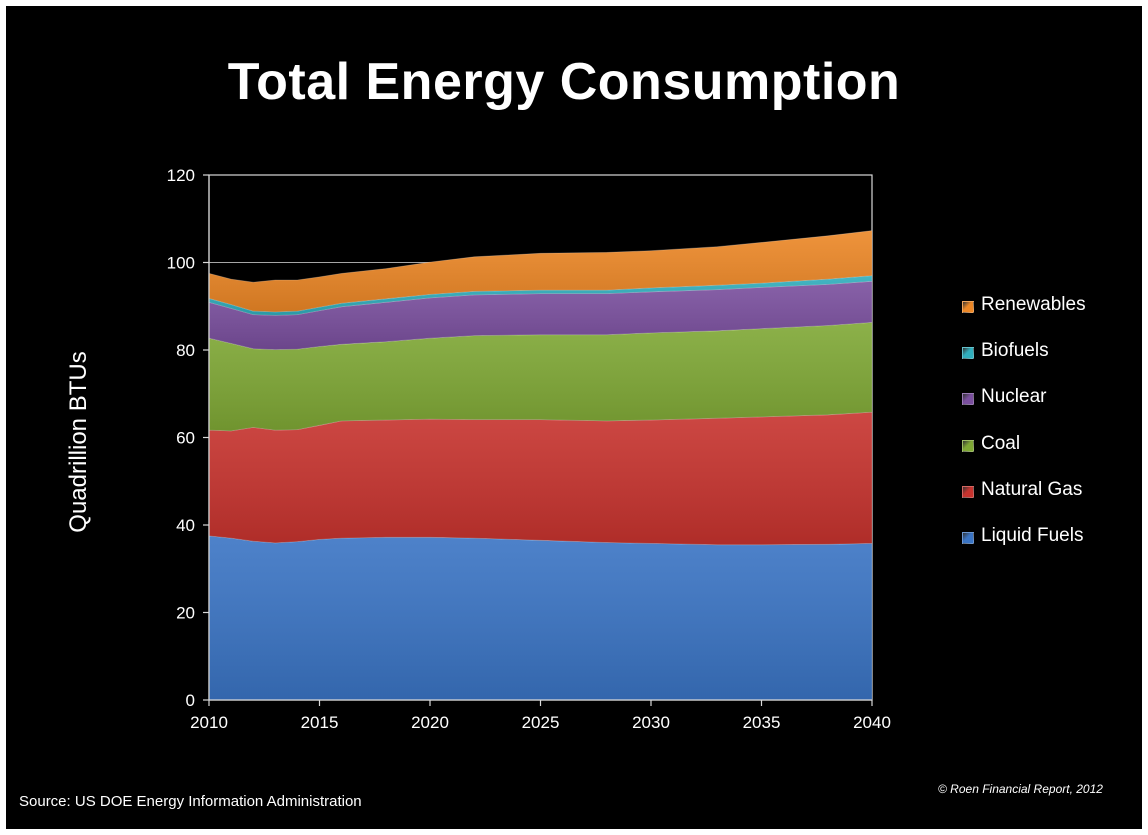 The height and width of the screenshot is (835, 1148). What do you see at coordinates (968, 537) in the screenshot?
I see `legend-swatch-liquid-fuels` at bounding box center [968, 537].